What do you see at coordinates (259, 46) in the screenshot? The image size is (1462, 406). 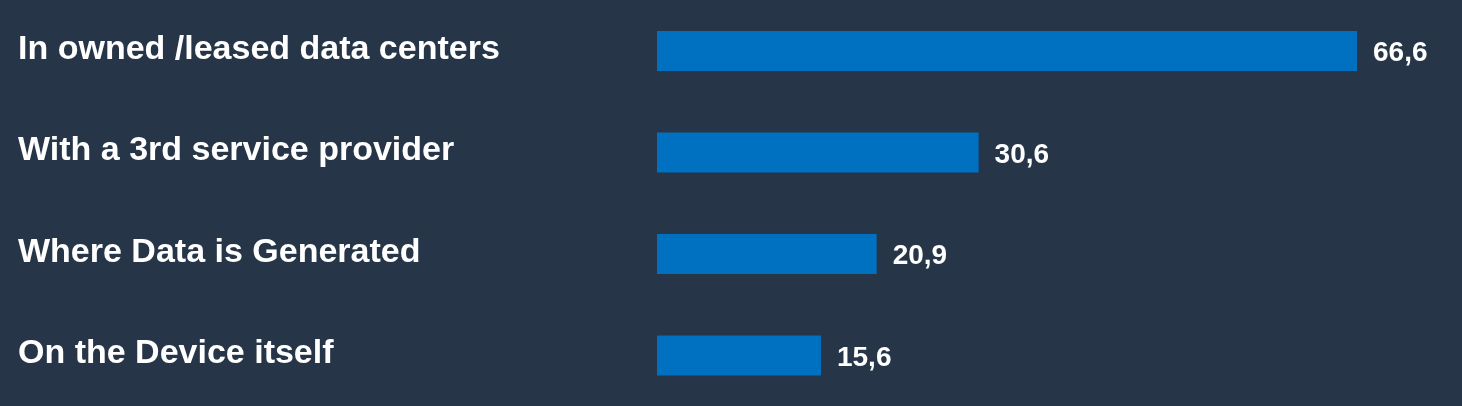 I see `y-tick-label: In owned /leased data centers` at bounding box center [259, 46].